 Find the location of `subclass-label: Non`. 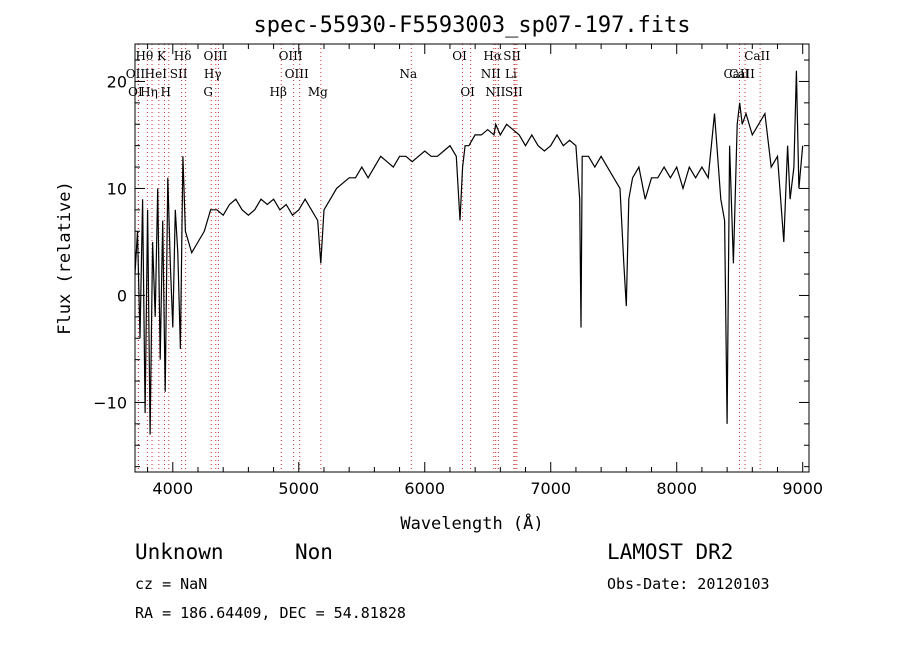

subclass-label: Non is located at coordinates (314, 552).